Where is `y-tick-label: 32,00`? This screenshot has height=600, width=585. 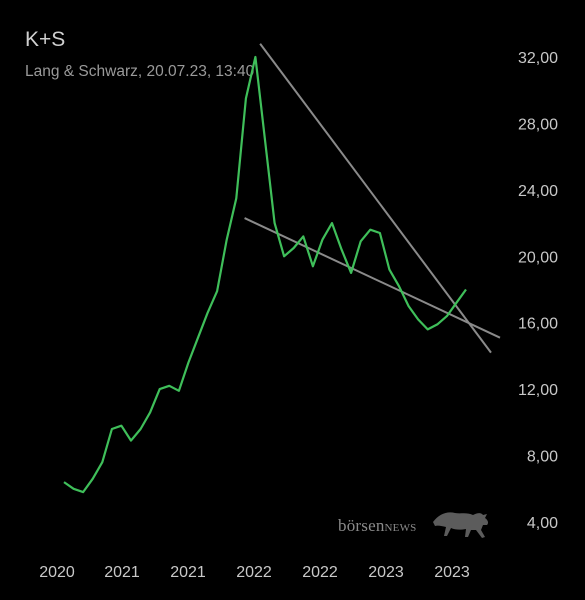 y-tick-label: 32,00 is located at coordinates (538, 58).